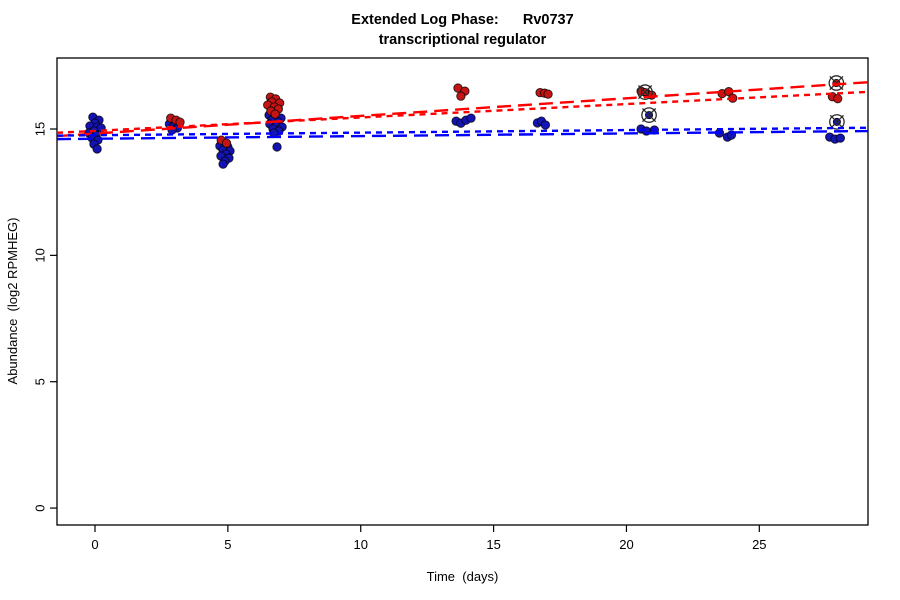 Image resolution: width=900 pixels, height=600 pixels. Describe the element at coordinates (462, 20) in the screenshot. I see `chart-title-line1: Extended Log Phase: Rv0737` at that location.